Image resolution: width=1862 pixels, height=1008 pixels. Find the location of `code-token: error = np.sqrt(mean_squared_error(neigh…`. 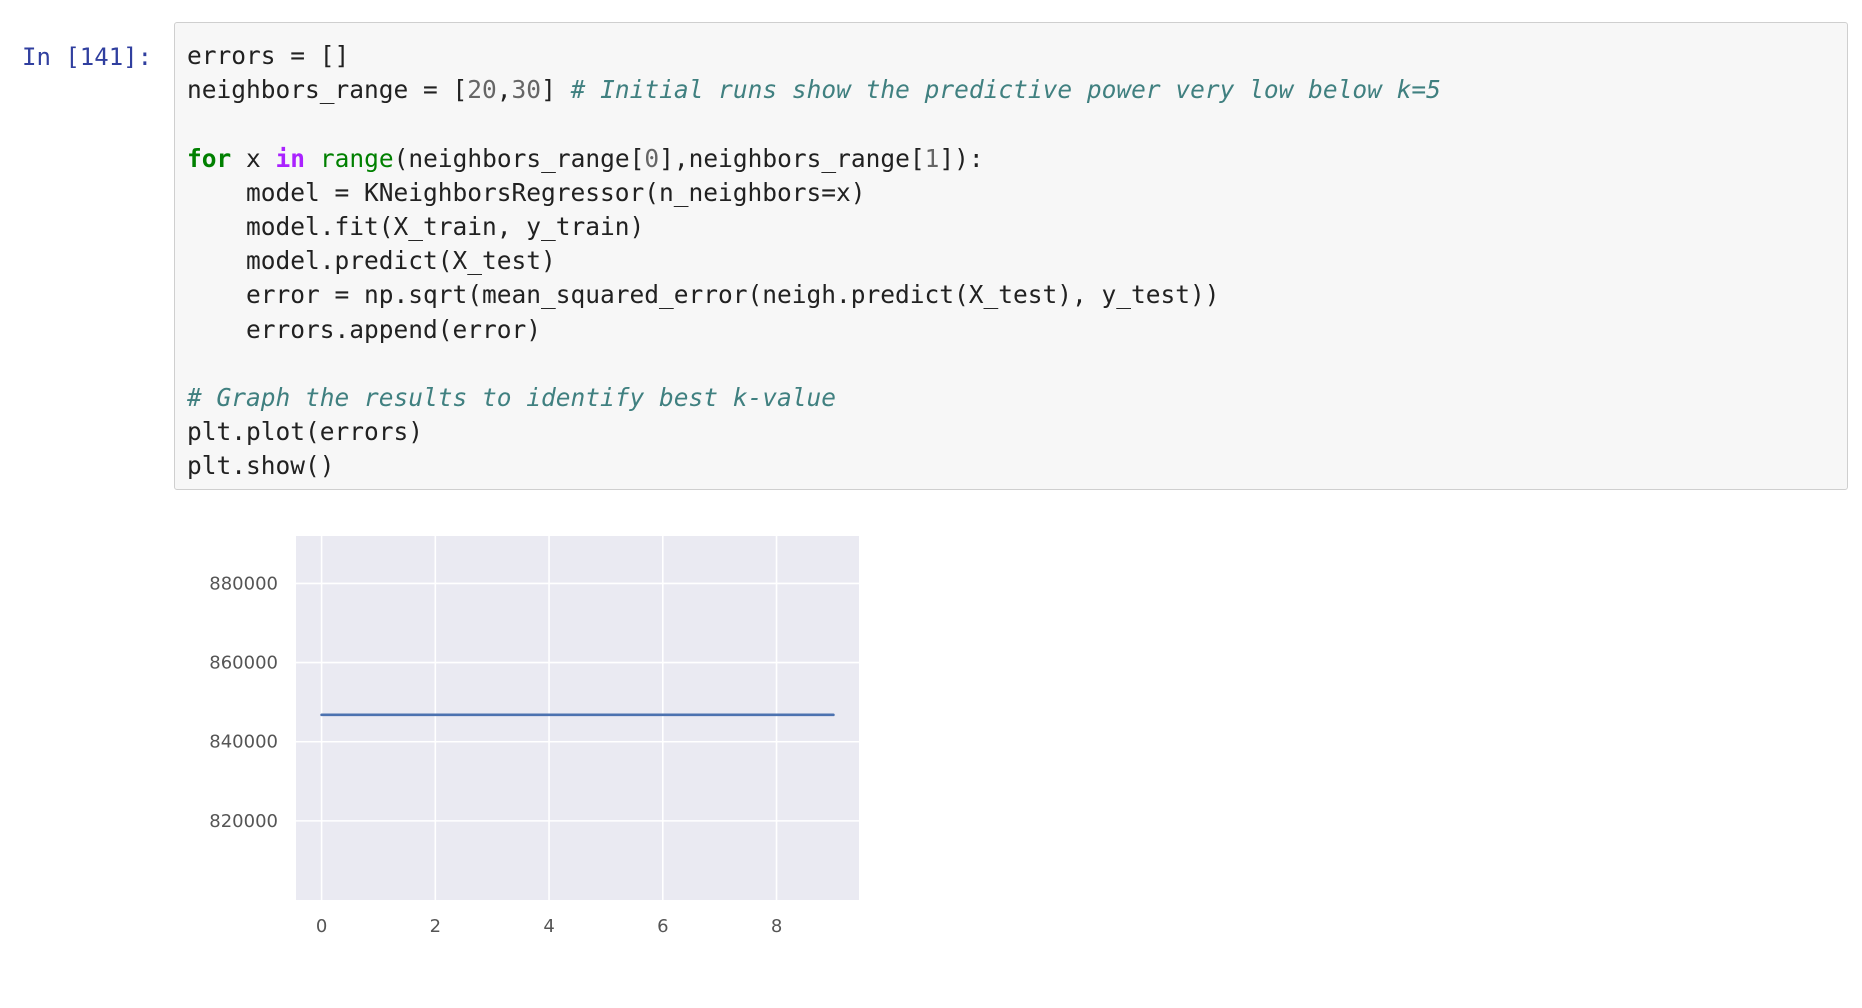

code-token: error = np.sqrt(mean_squared_error(neigh… is located at coordinates (703, 295).